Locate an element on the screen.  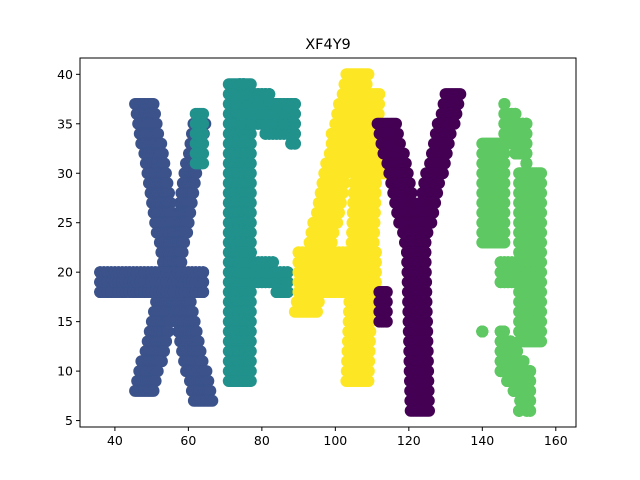
series-Y is located at coordinates (419, 252).